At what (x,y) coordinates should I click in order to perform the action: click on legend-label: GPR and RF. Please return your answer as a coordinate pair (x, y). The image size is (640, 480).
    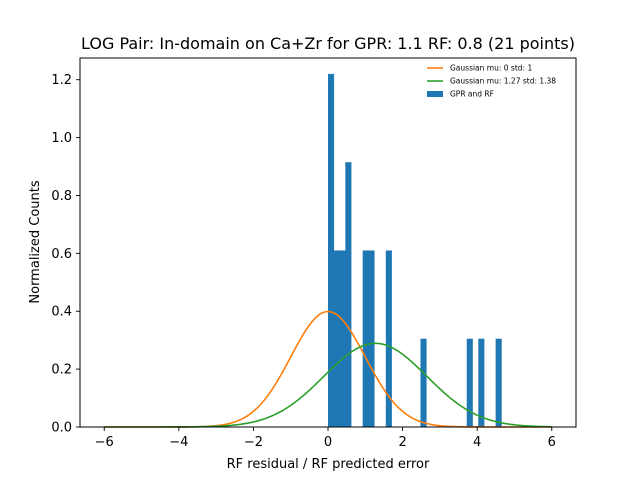
    Looking at the image, I should click on (472, 94).